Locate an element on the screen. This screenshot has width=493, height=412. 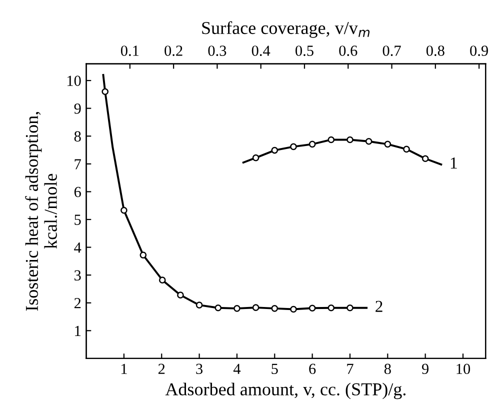
x-tick-label: 4 is located at coordinates (237, 369).